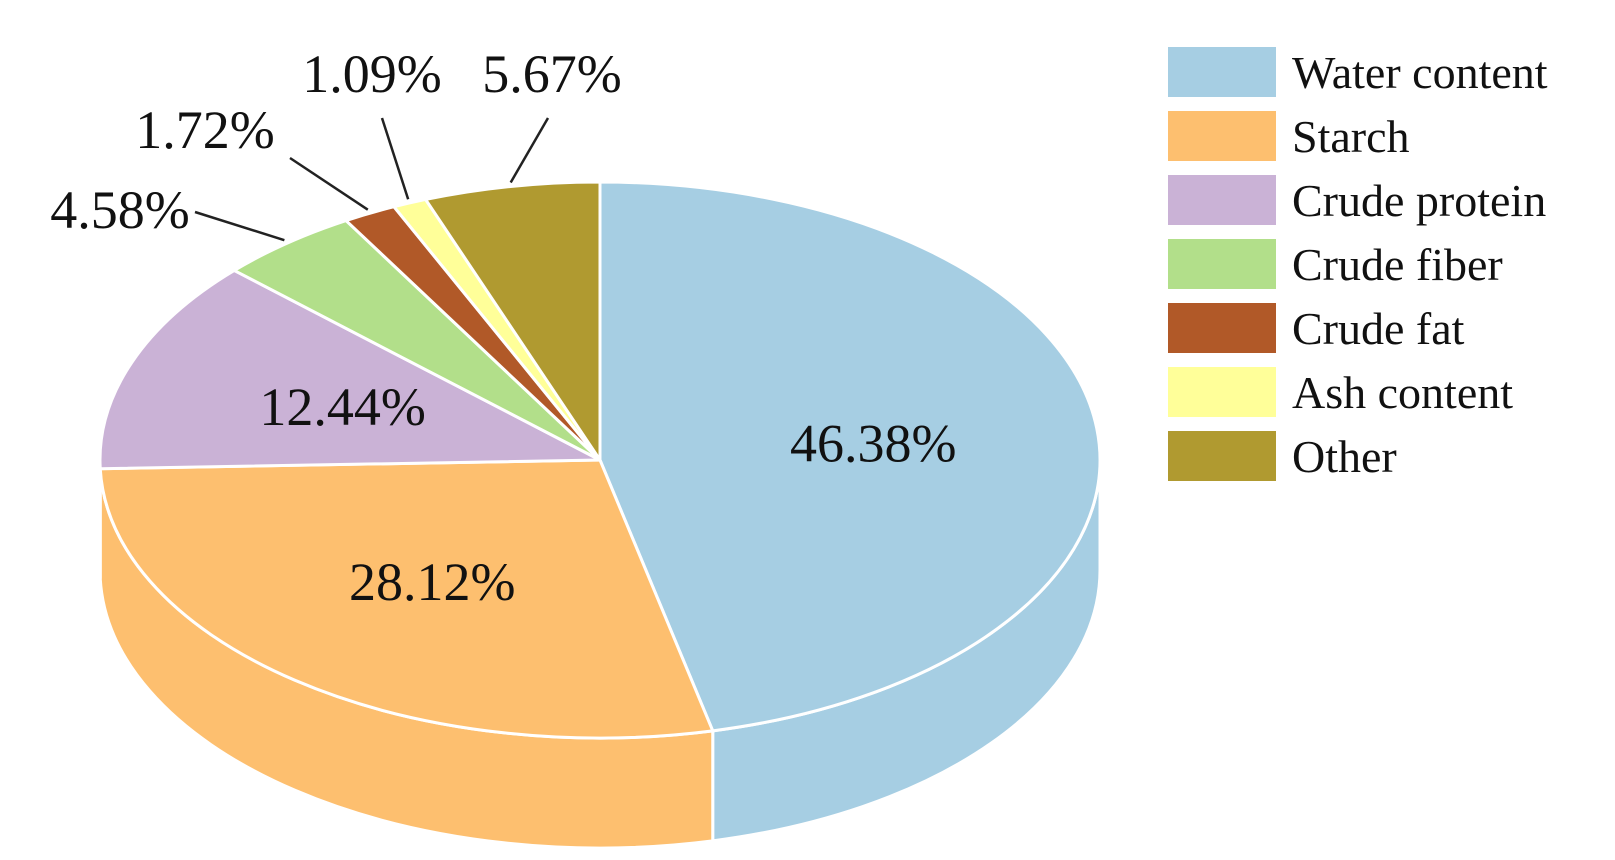 The height and width of the screenshot is (860, 1615). What do you see at coordinates (239, 226) in the screenshot?
I see `leader-line-crude-fiber` at bounding box center [239, 226].